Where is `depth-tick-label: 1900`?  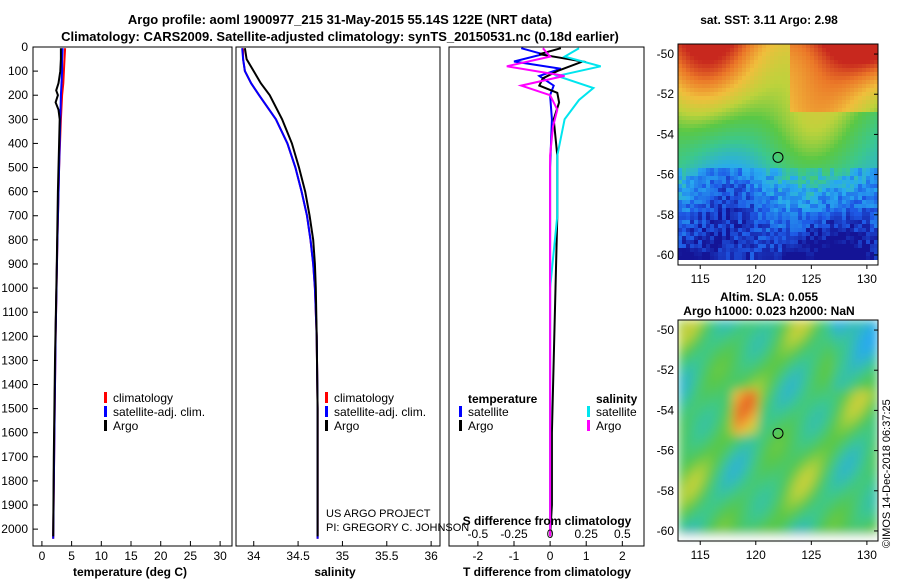 depth-tick-label: 1900 is located at coordinates (14, 505).